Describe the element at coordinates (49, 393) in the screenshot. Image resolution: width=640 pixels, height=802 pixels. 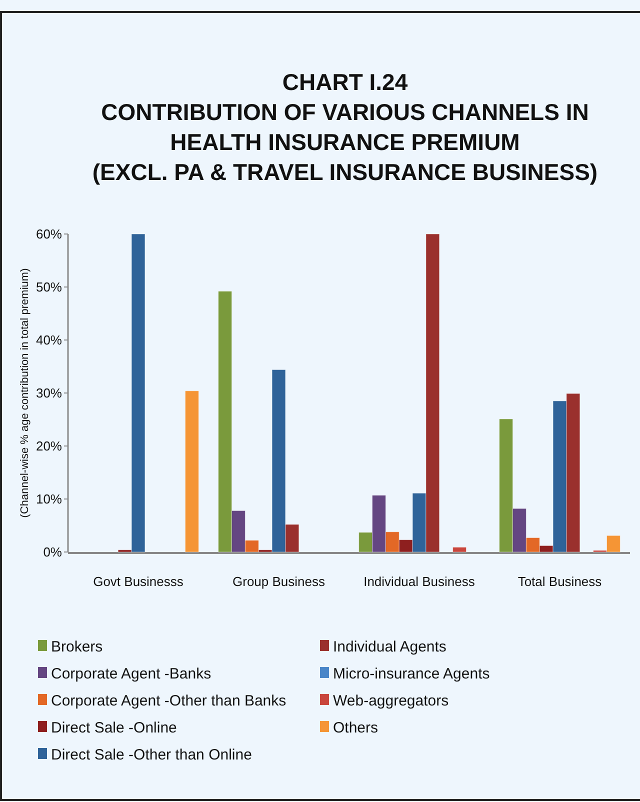
I see `y-tick-label: 30%` at that location.